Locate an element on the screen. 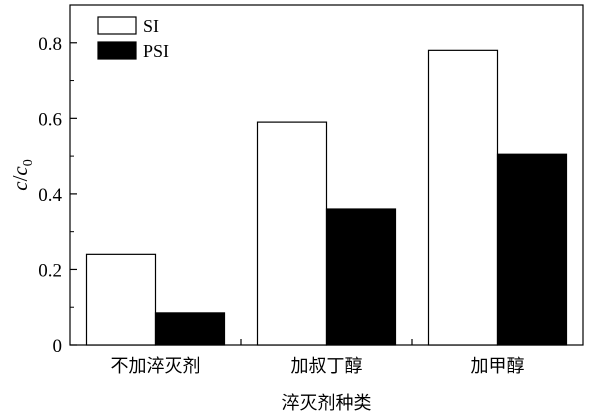 The height and width of the screenshot is (415, 592). y-label-subvar: c is located at coordinates (20, 171).